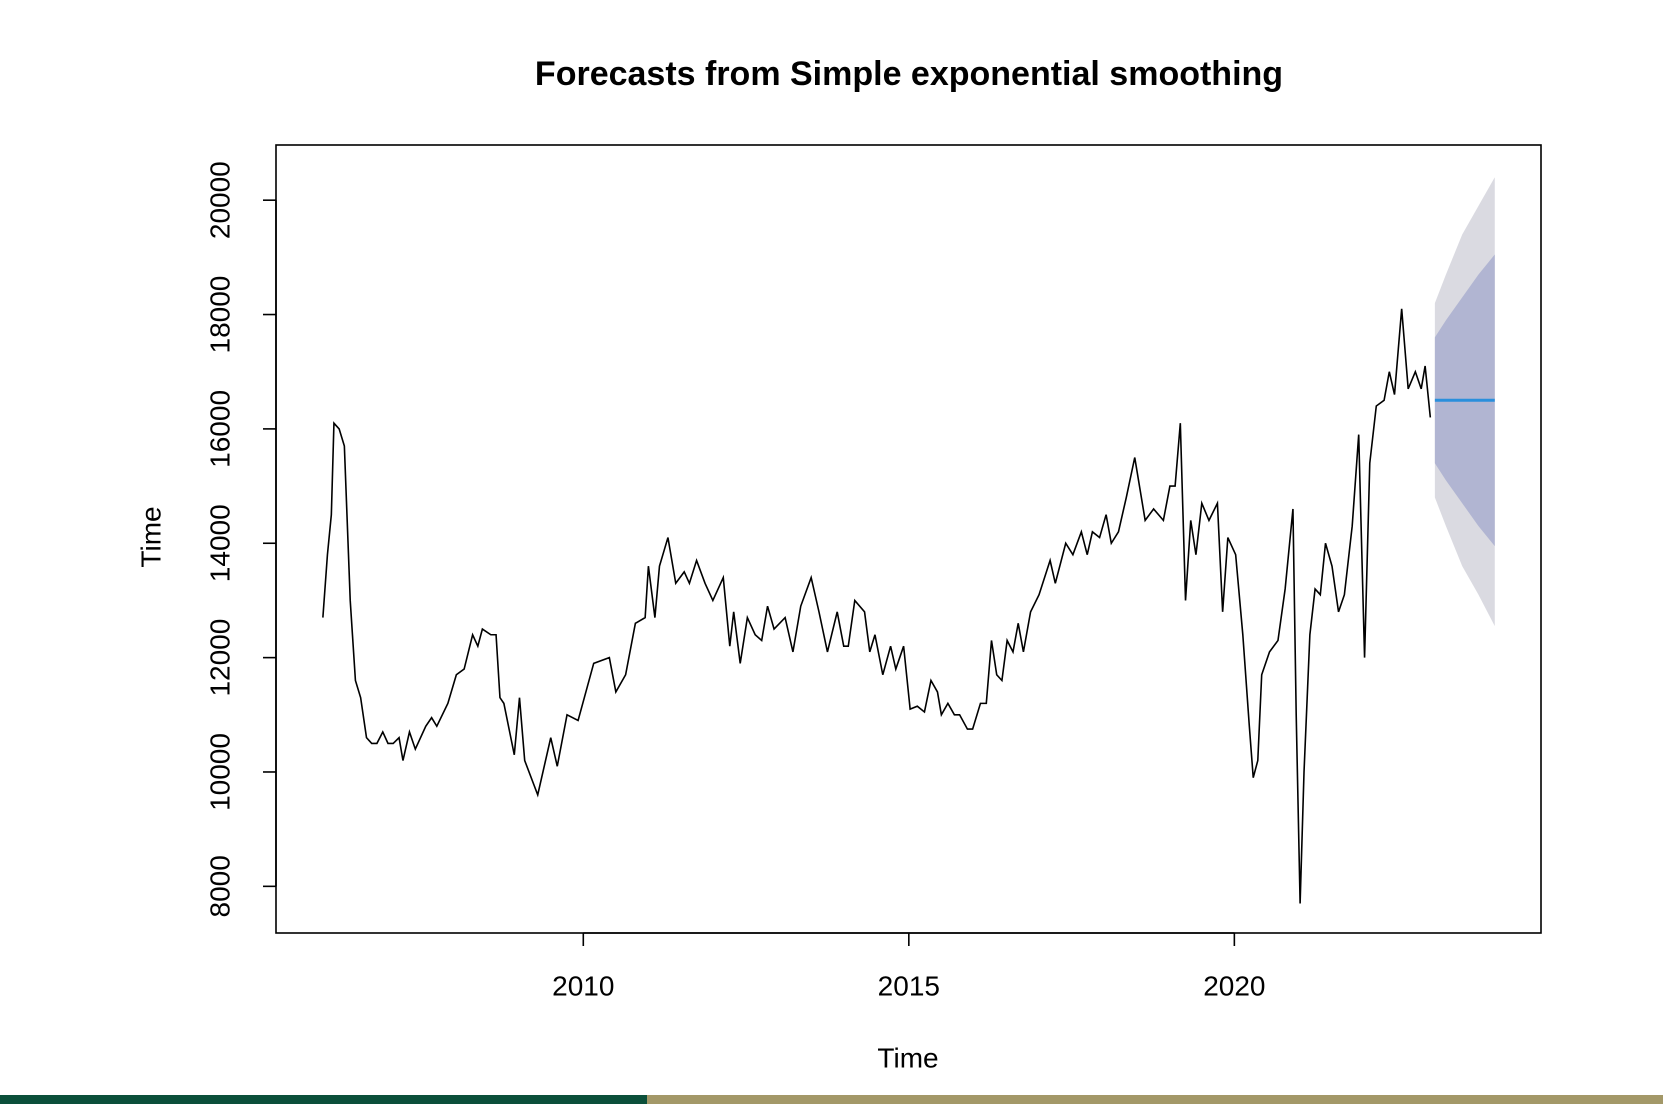 The width and height of the screenshot is (1663, 1104). Describe the element at coordinates (909, 985) in the screenshot. I see `x-tick-label: 2015` at that location.